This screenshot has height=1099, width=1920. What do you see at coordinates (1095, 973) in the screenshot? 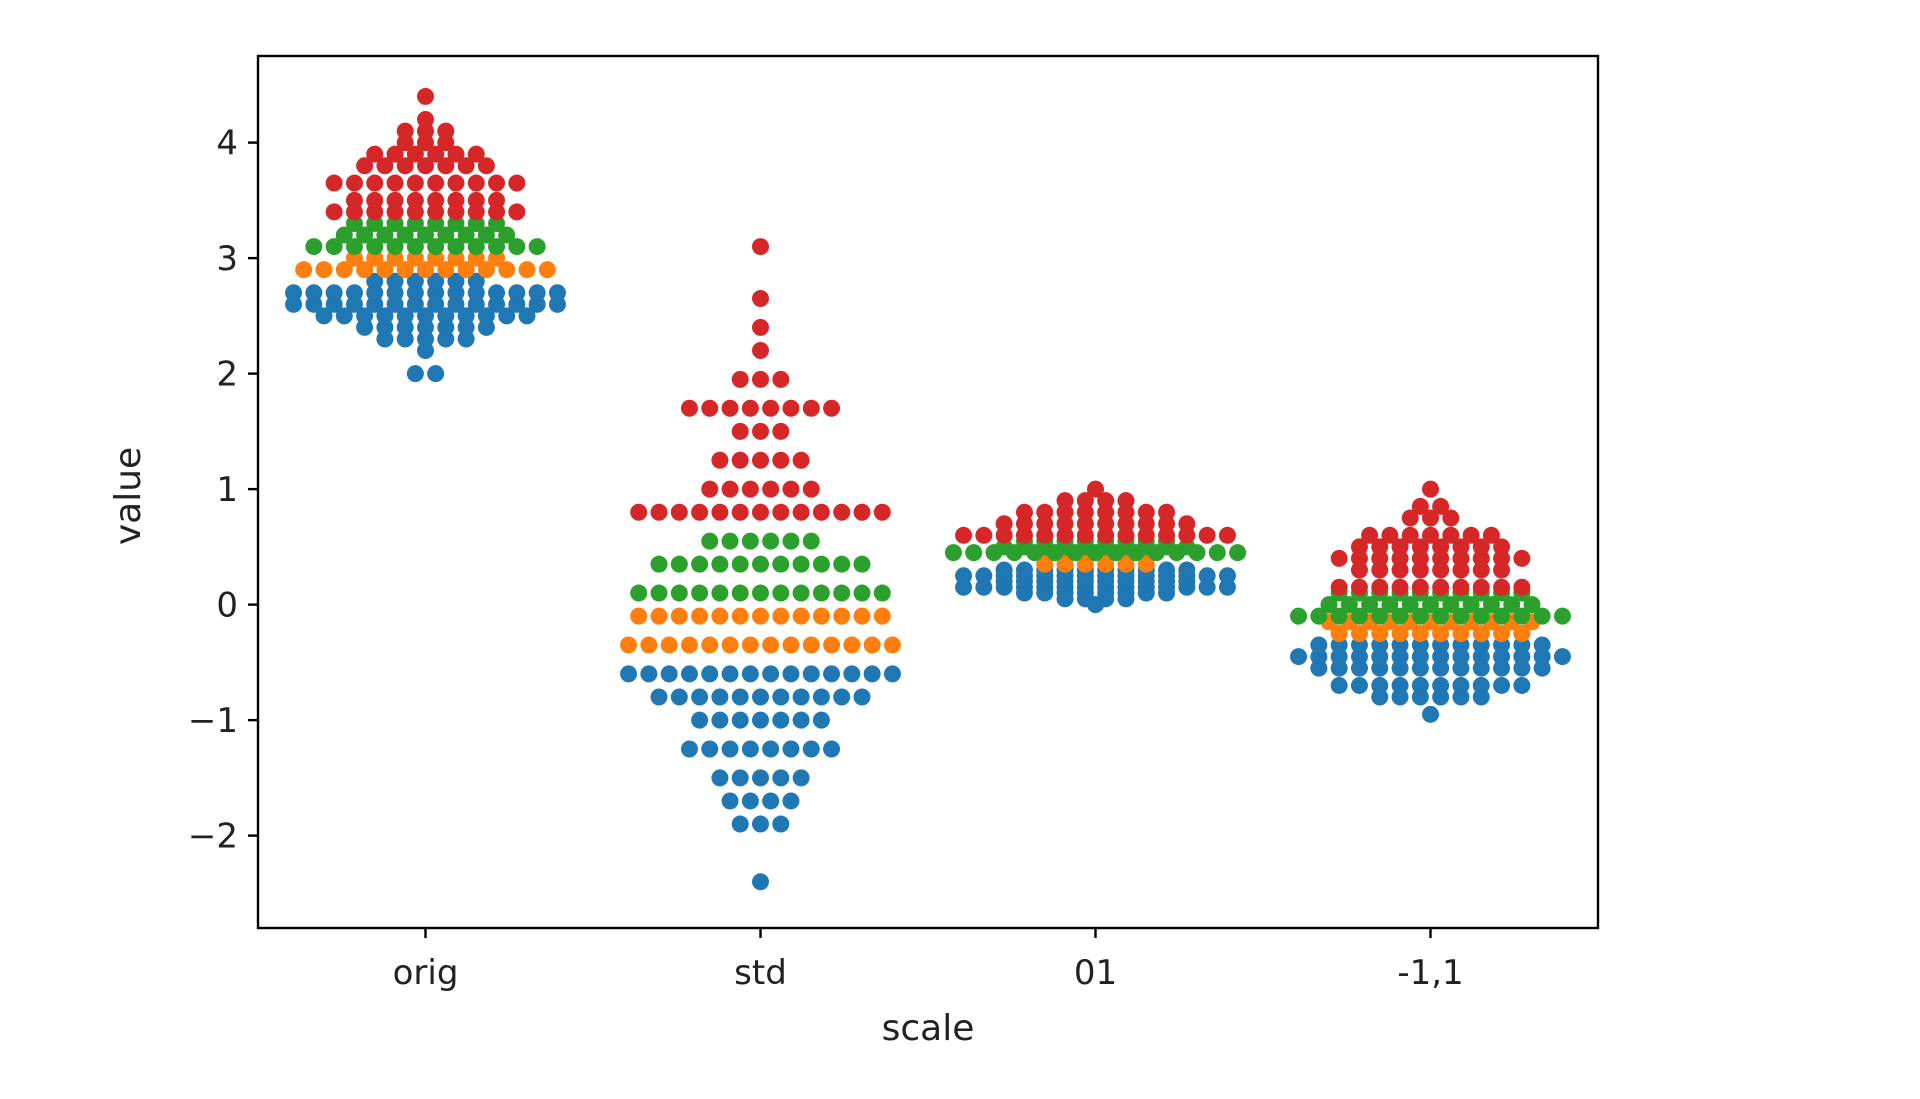
I see `x-tick-label: 01` at bounding box center [1095, 973].